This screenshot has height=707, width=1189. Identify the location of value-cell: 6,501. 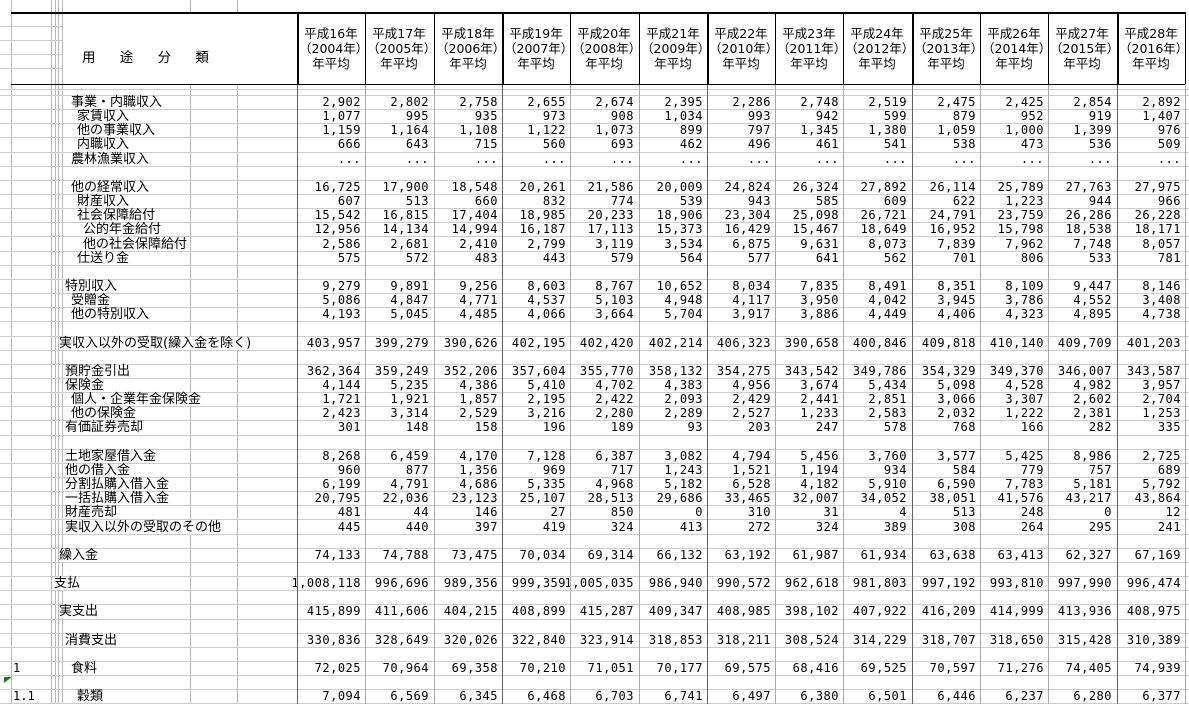
(887, 696).